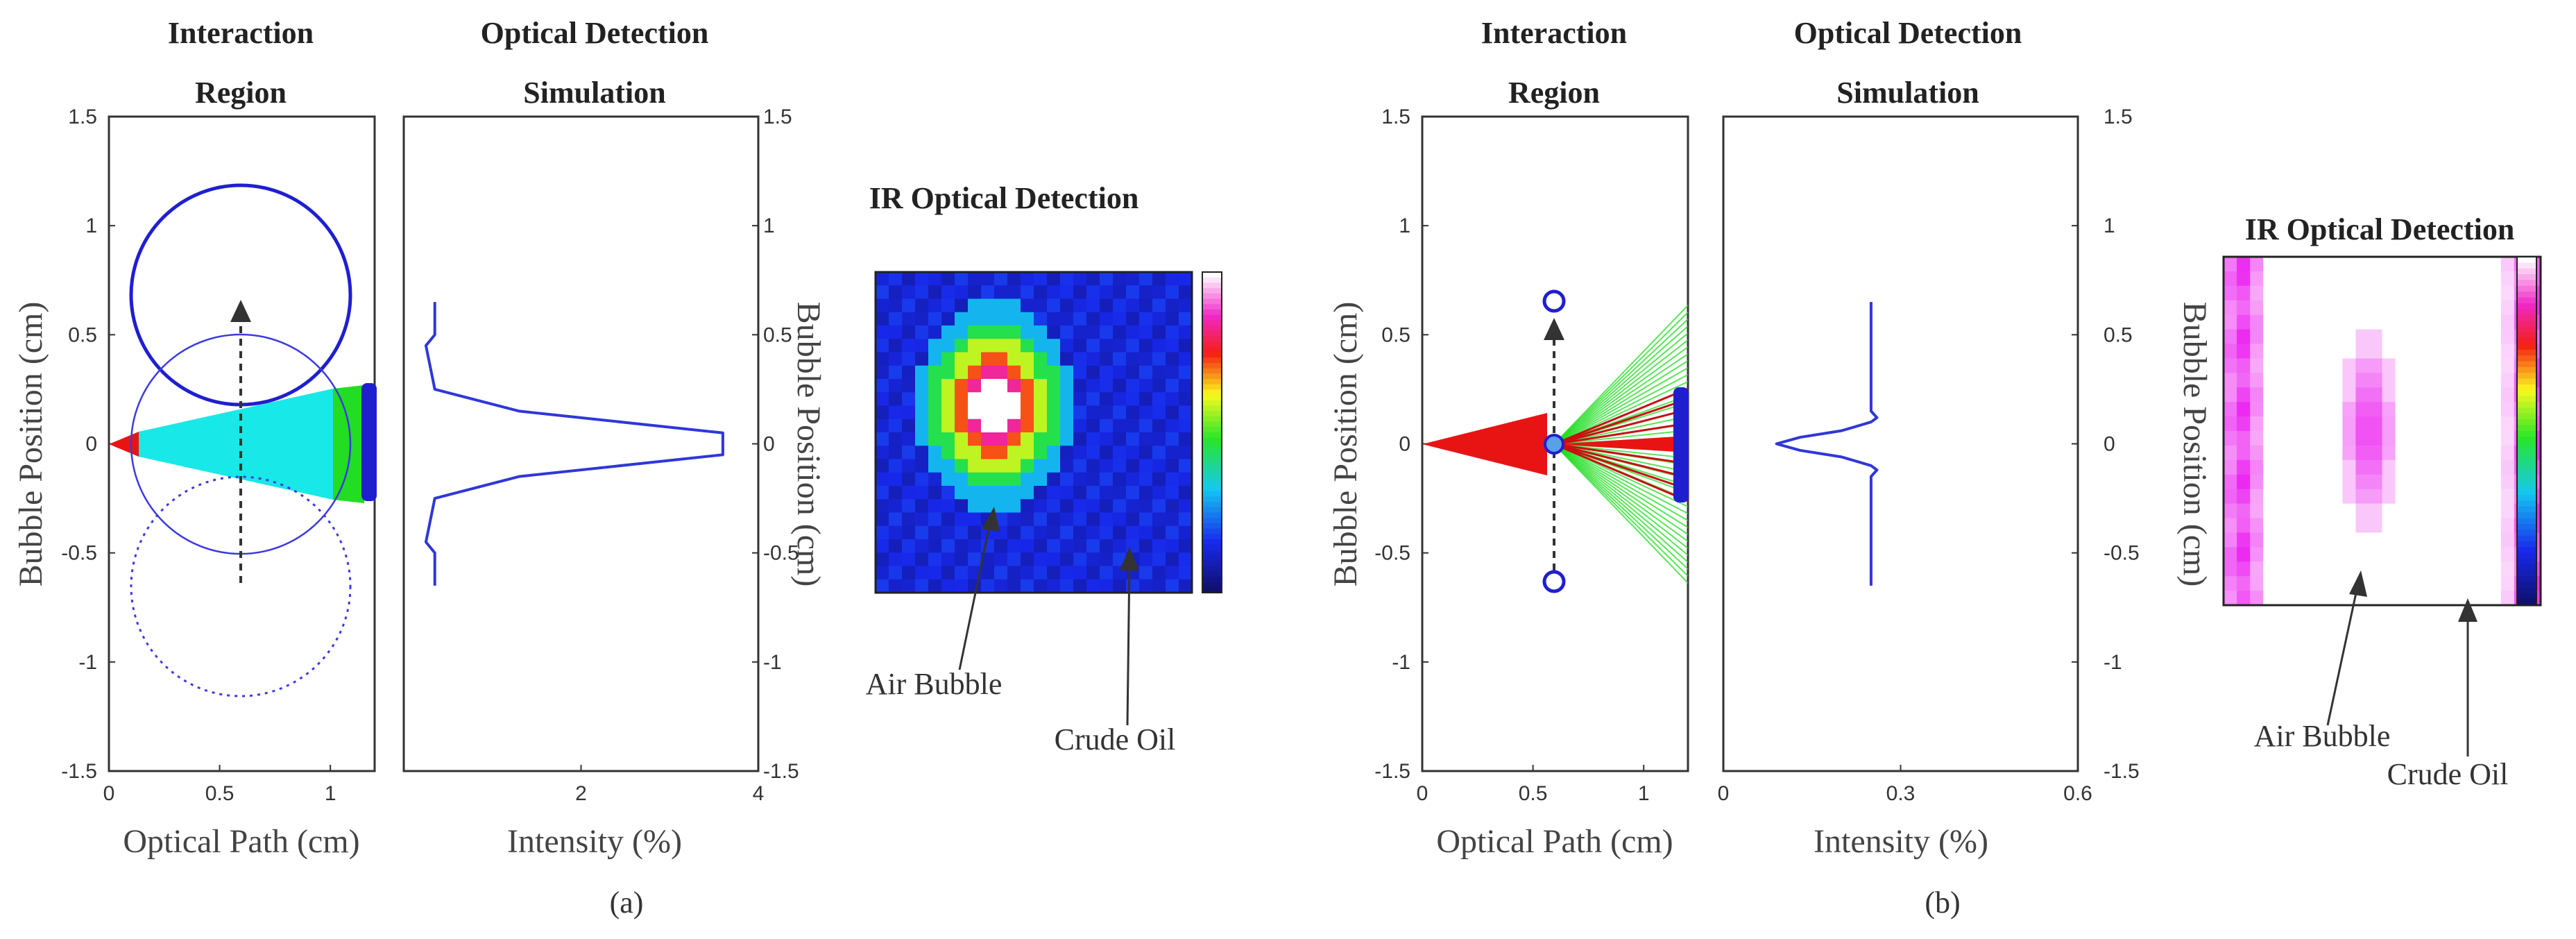 This screenshot has width=2576, height=939. What do you see at coordinates (241, 841) in the screenshot?
I see `interaction-xlabel-a: Optical Path (cm)` at bounding box center [241, 841].